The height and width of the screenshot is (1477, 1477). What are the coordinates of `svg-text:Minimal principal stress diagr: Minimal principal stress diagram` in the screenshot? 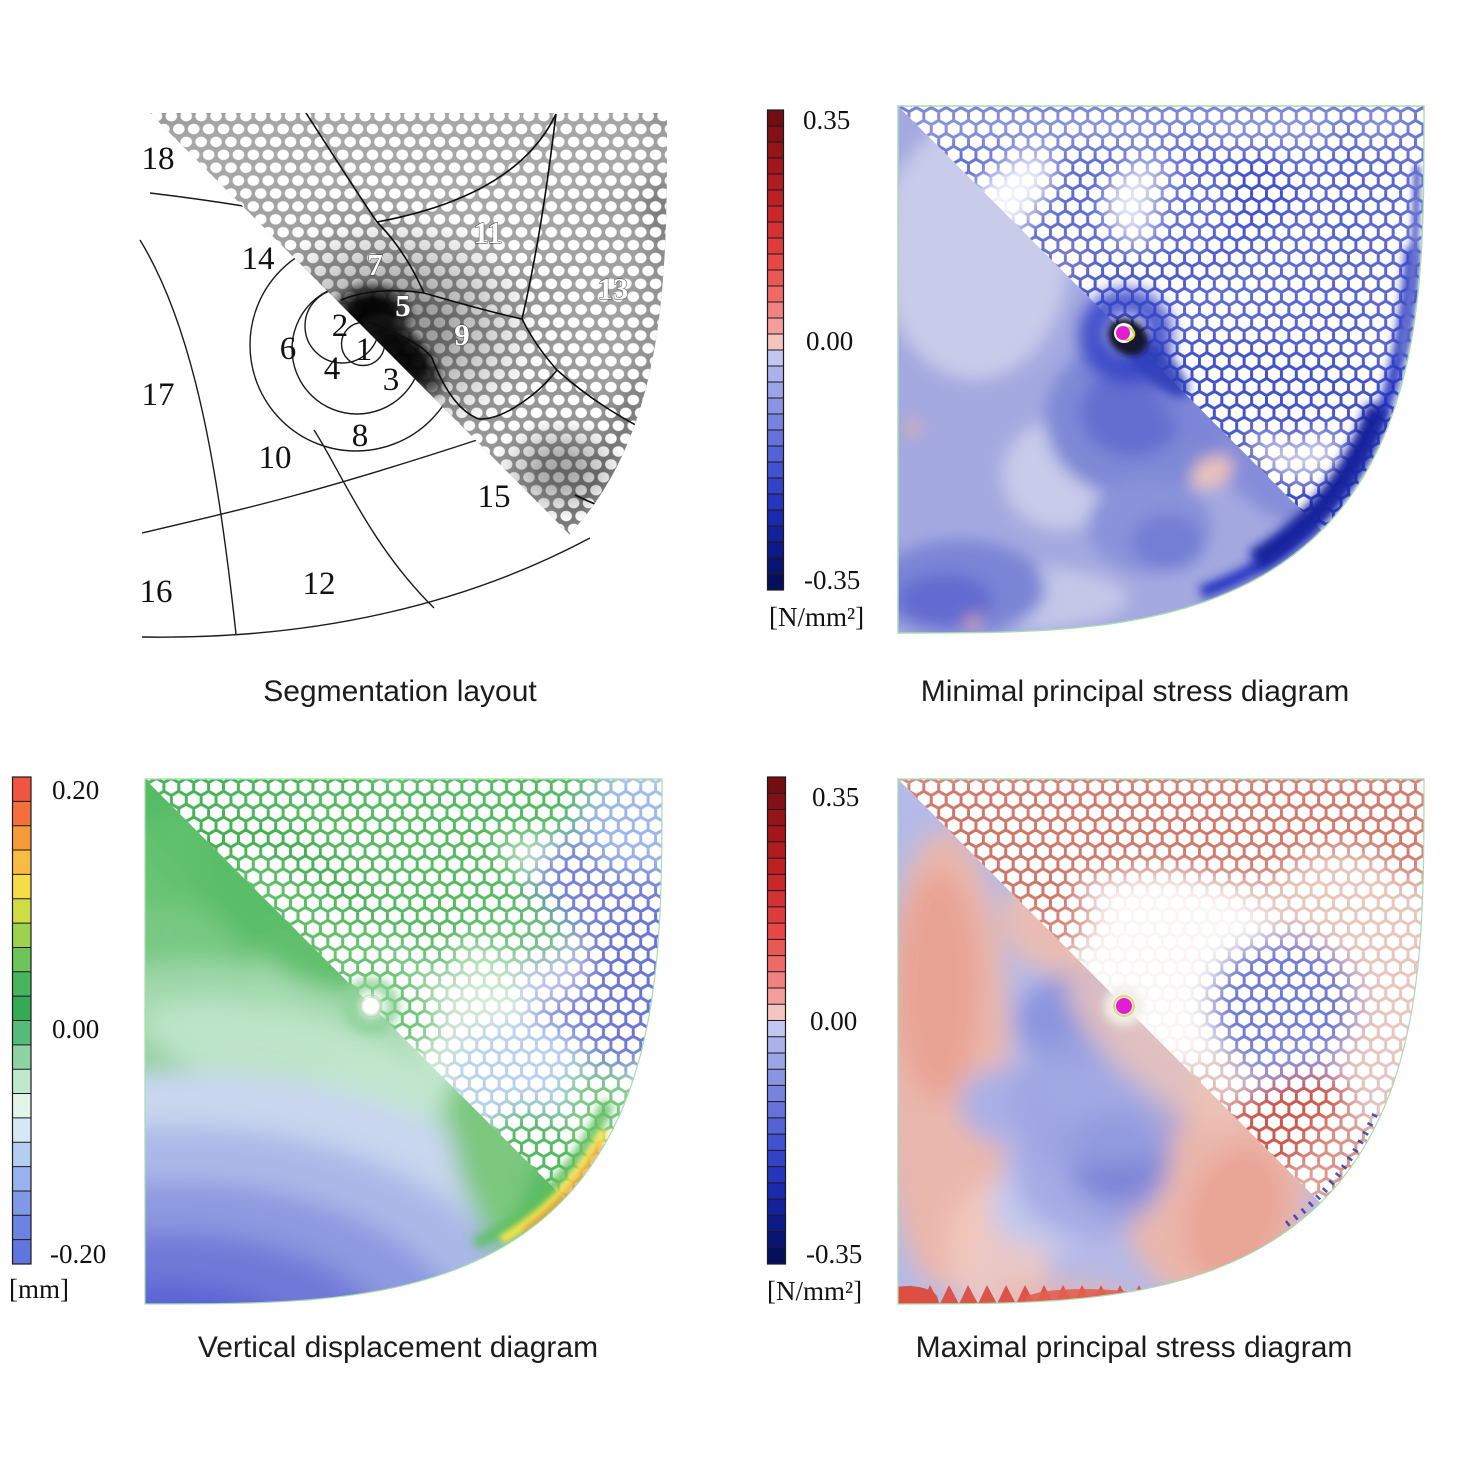 It's located at (1135, 691).